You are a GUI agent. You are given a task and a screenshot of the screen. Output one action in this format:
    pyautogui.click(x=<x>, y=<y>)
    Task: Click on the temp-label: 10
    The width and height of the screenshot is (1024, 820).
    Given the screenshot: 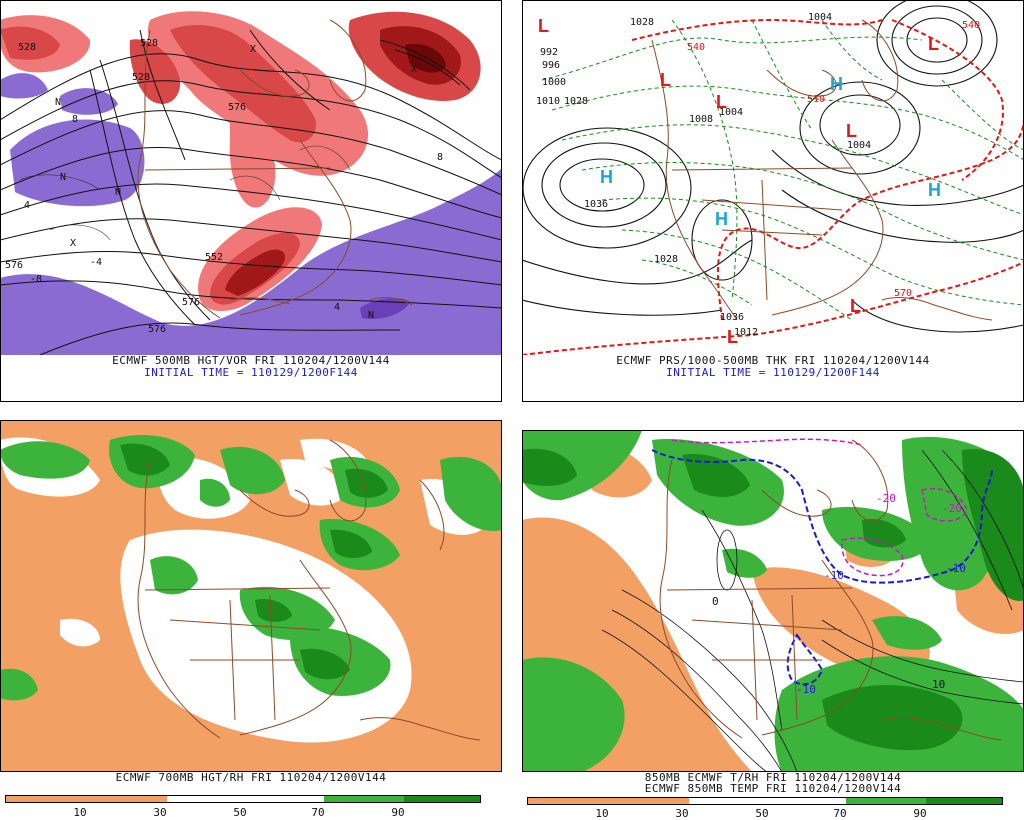 What is the action you would take?
    pyautogui.click(x=938, y=684)
    